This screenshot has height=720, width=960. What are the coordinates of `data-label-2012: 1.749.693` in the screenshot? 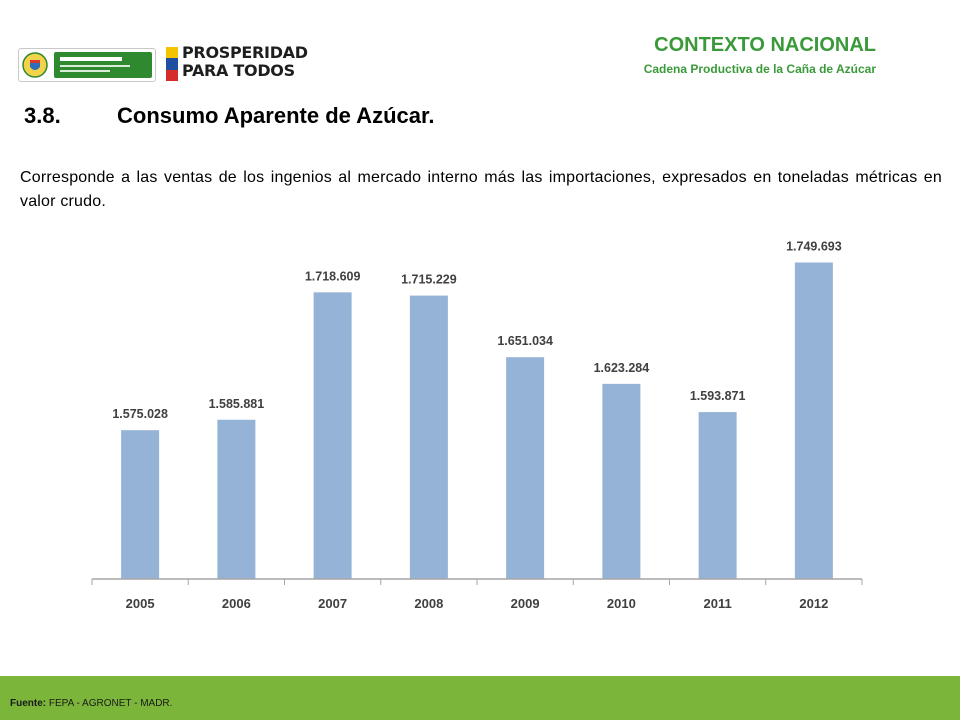 It's located at (814, 246).